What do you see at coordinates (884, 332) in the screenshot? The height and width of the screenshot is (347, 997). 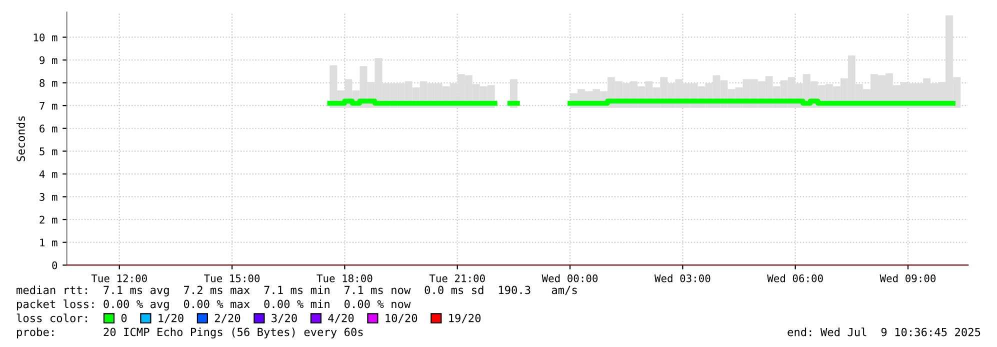 I see `text: end: Wed Jul 9 10:36:45 2025` at bounding box center [884, 332].